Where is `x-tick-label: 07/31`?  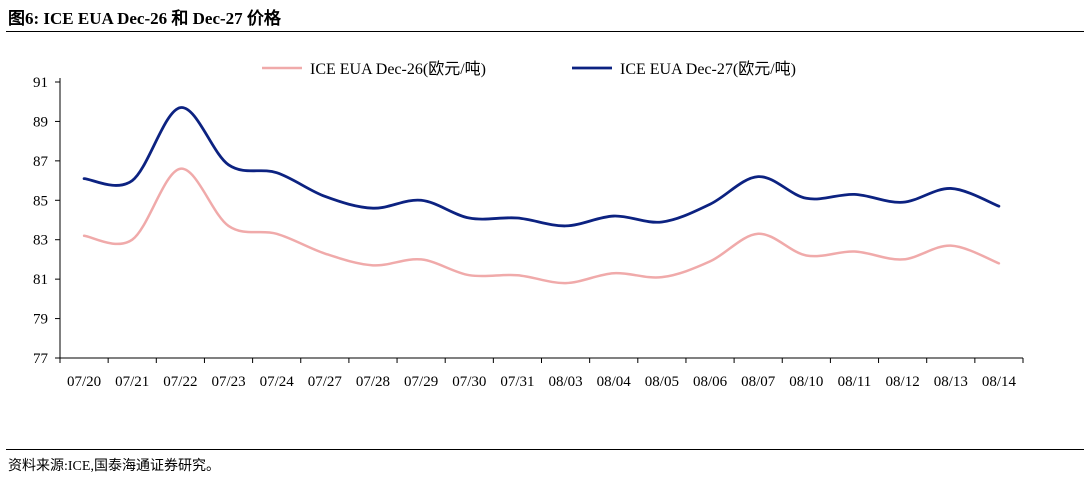 x-tick-label: 07/31 is located at coordinates (517, 382).